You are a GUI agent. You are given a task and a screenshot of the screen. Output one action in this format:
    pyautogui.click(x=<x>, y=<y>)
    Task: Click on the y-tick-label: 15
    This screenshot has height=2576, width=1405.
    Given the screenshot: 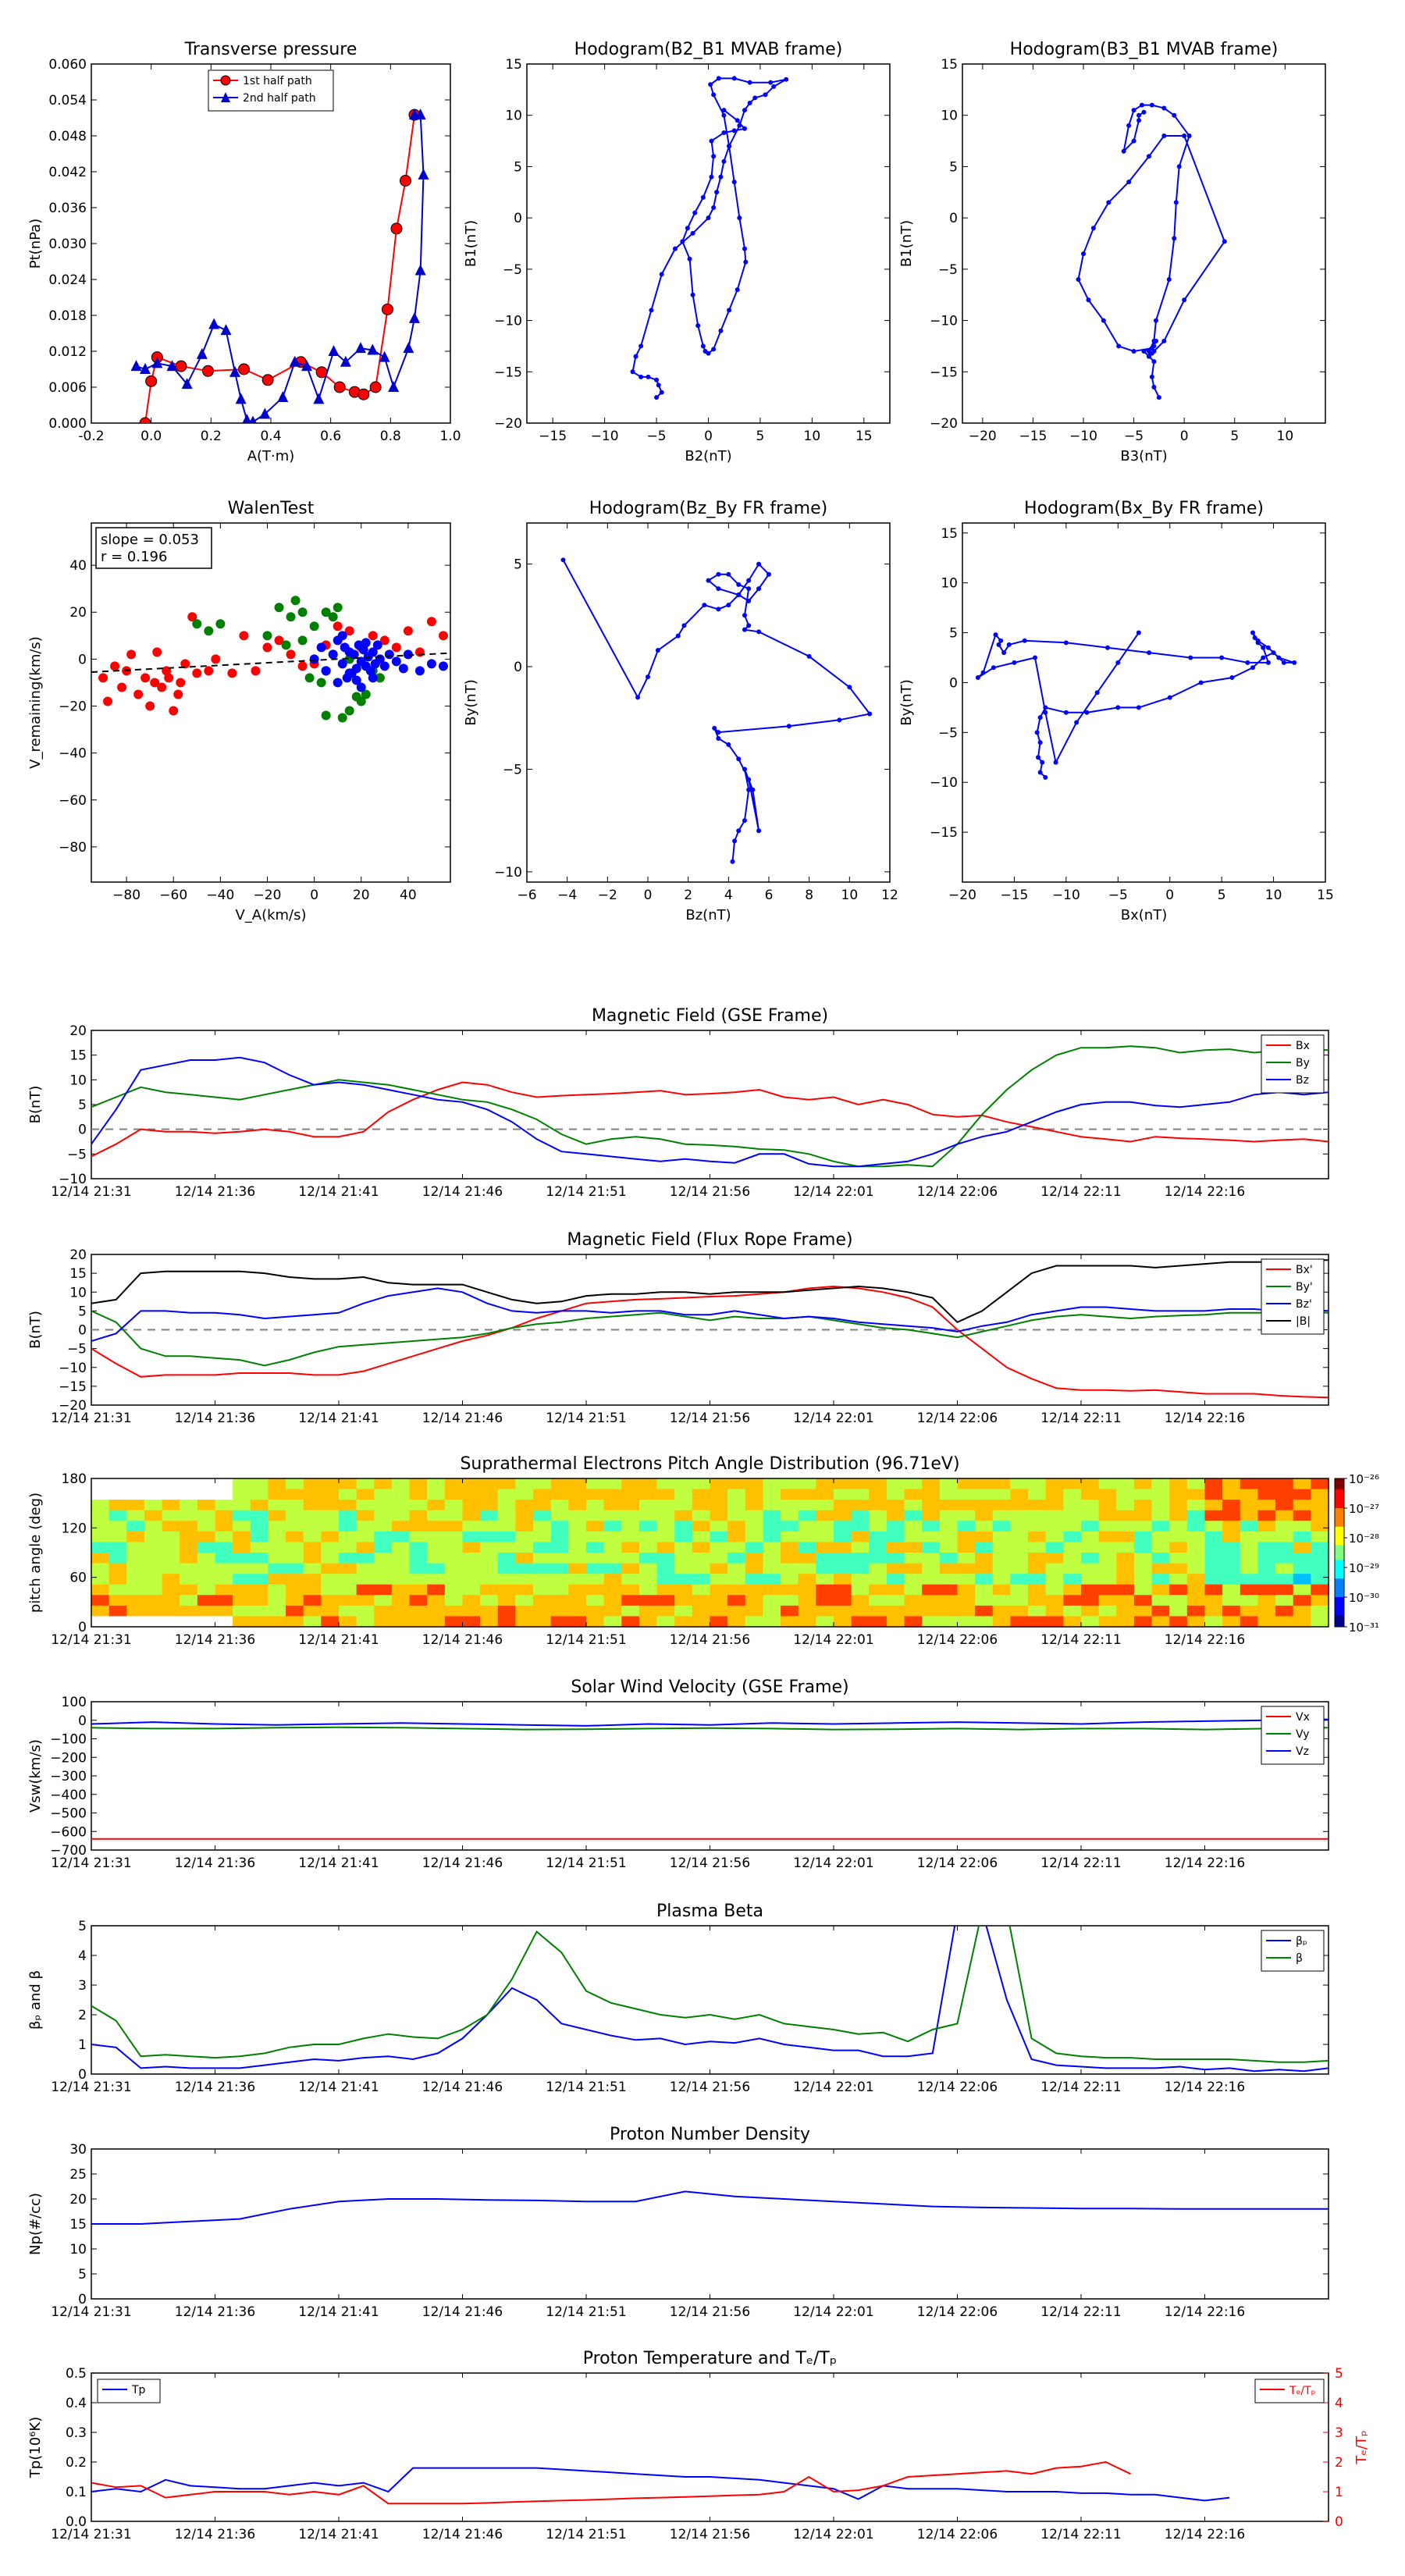 What is the action you would take?
    pyautogui.click(x=78, y=2225)
    